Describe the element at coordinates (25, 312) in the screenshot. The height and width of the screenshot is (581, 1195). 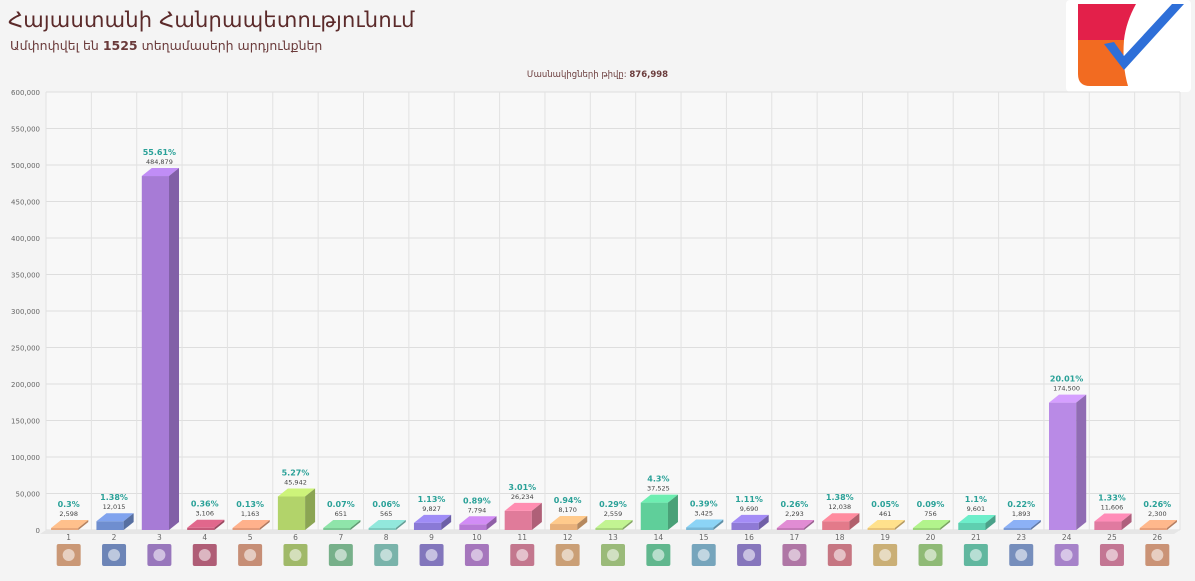
I see `y-tick-label: 300,000` at that location.